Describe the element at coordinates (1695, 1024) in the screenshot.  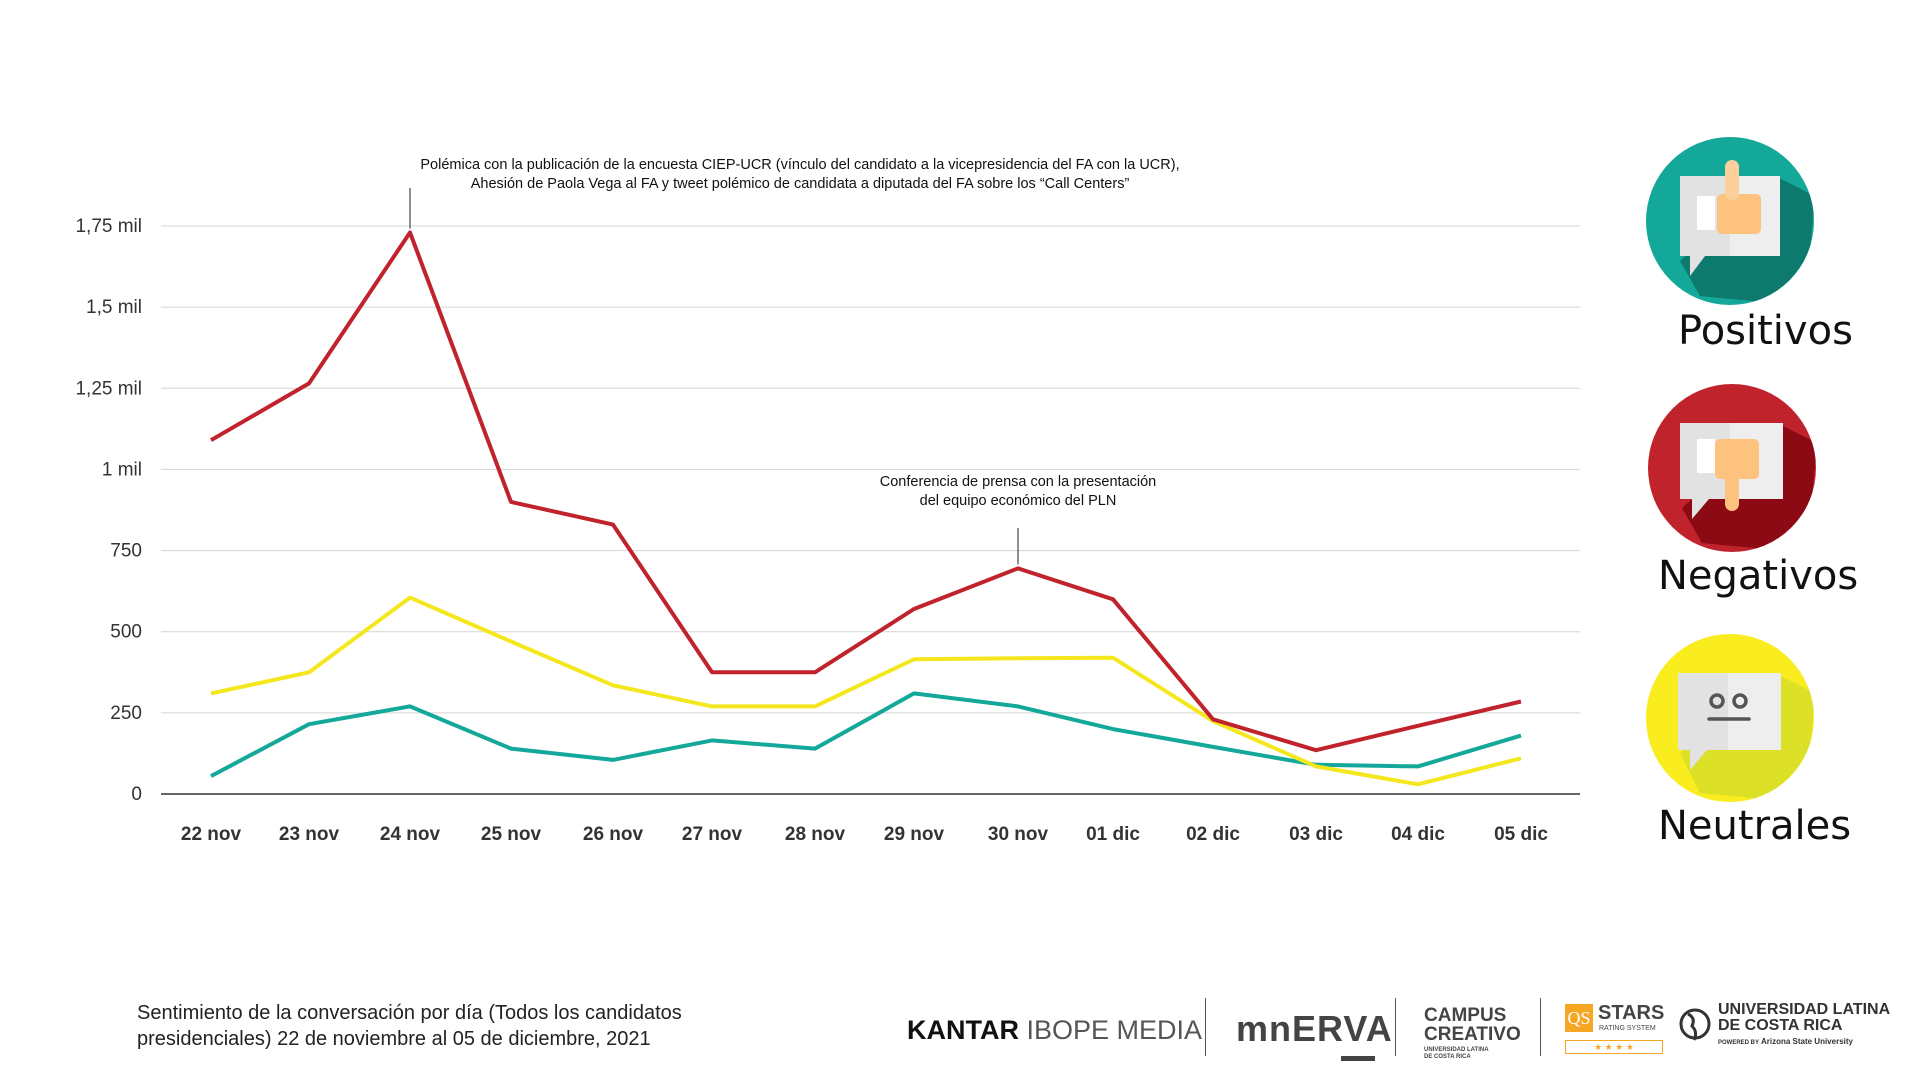
I see `globe-icon` at that location.